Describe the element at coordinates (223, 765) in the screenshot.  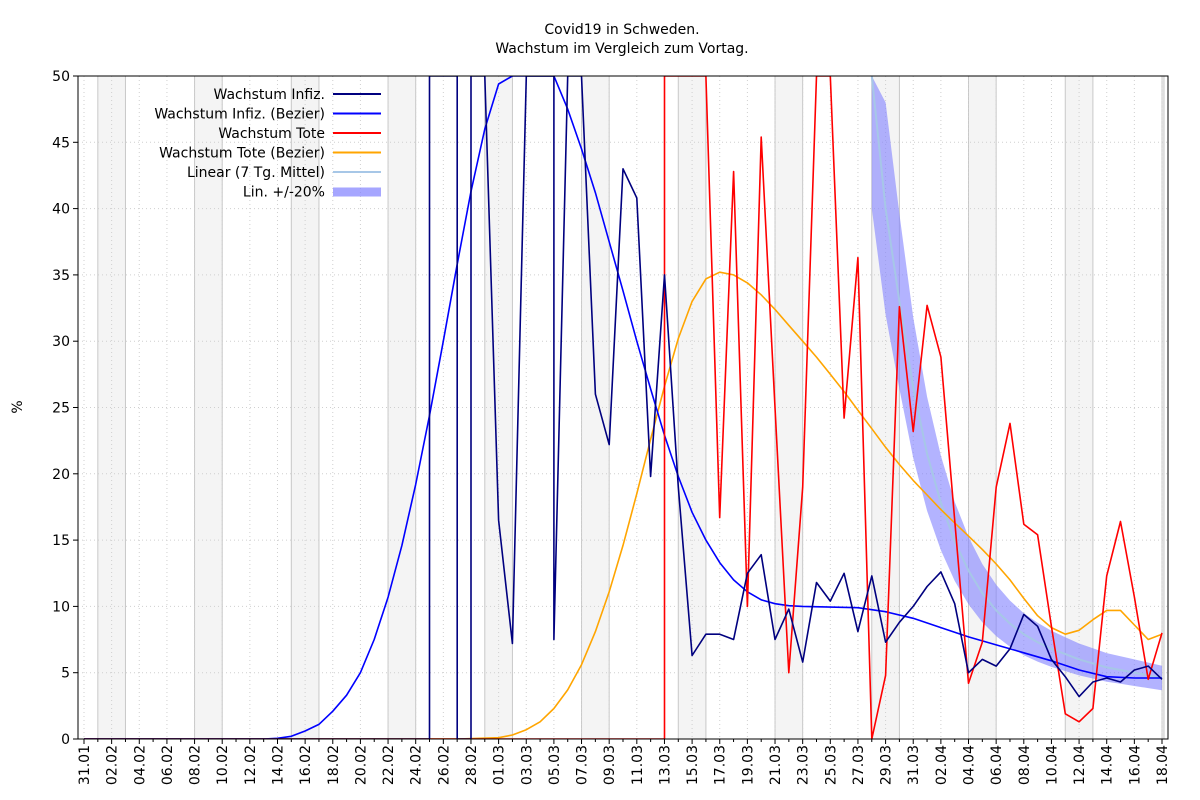
I see `x-tick-label-5: 10.02` at that location.